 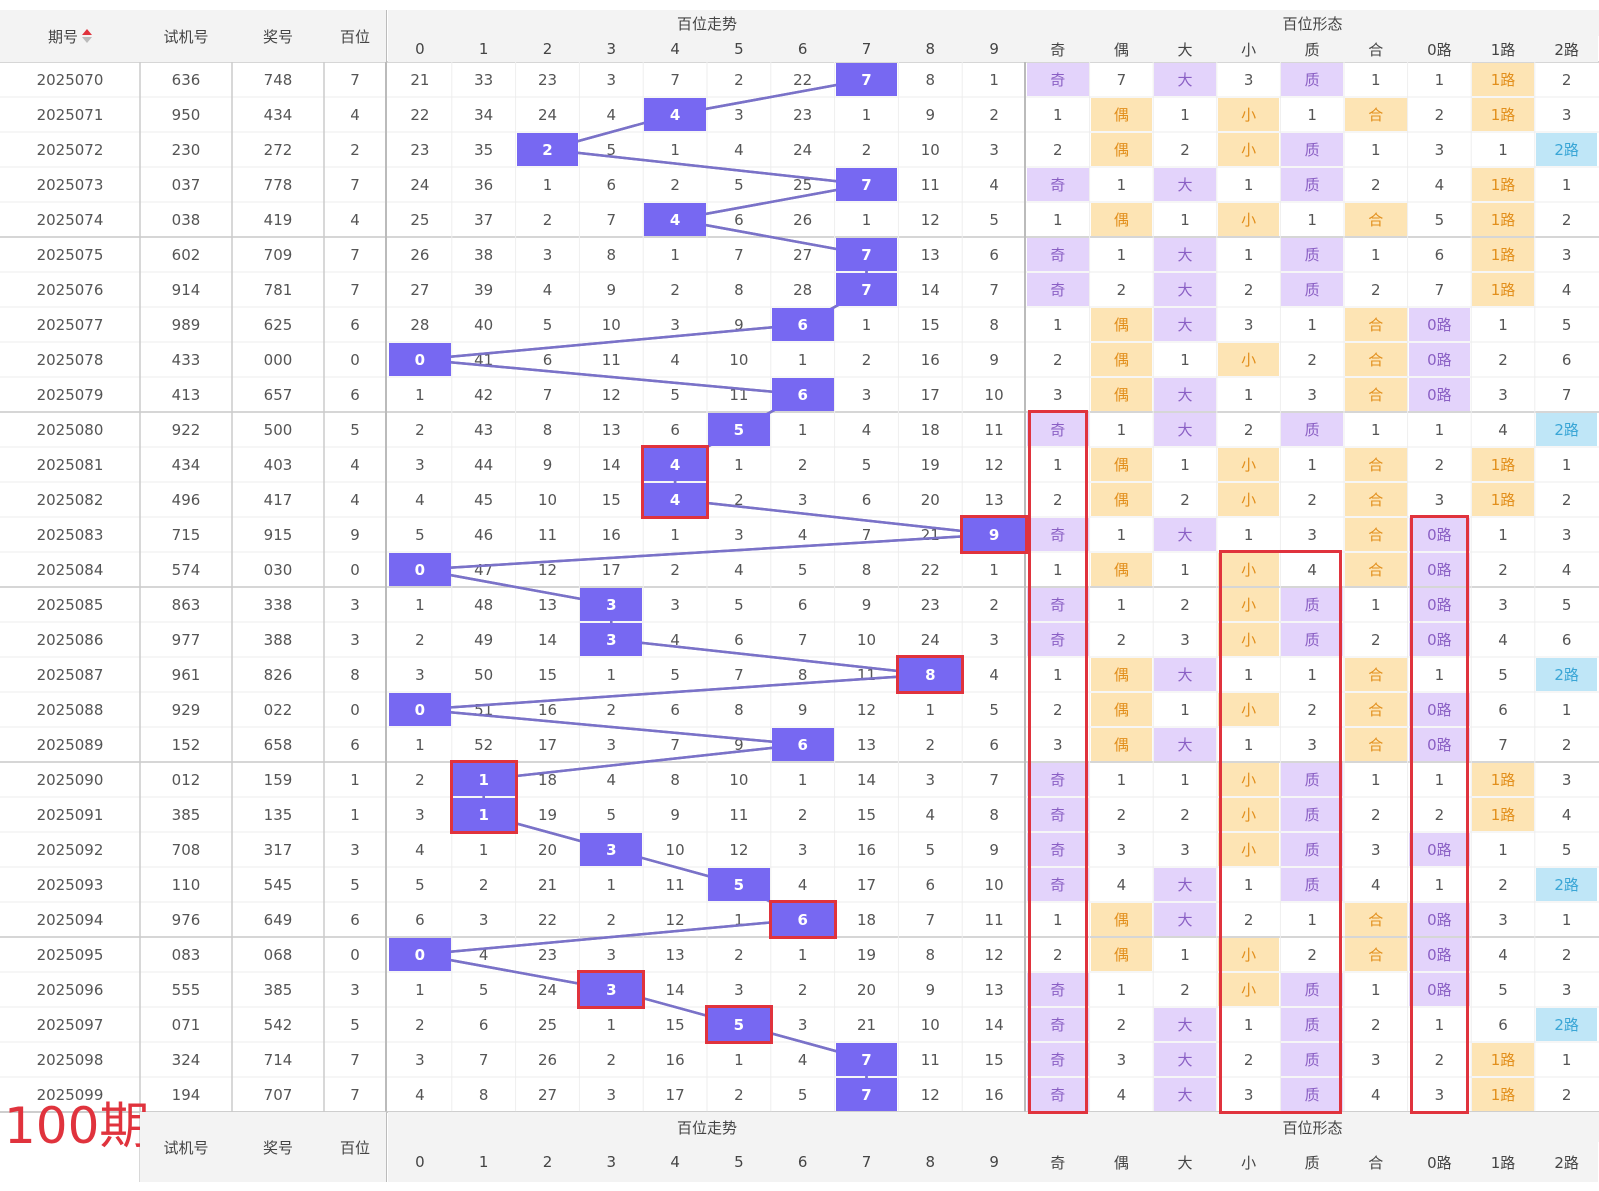 What do you see at coordinates (866, 989) in the screenshot?
I see `miss-cell: 20` at bounding box center [866, 989].